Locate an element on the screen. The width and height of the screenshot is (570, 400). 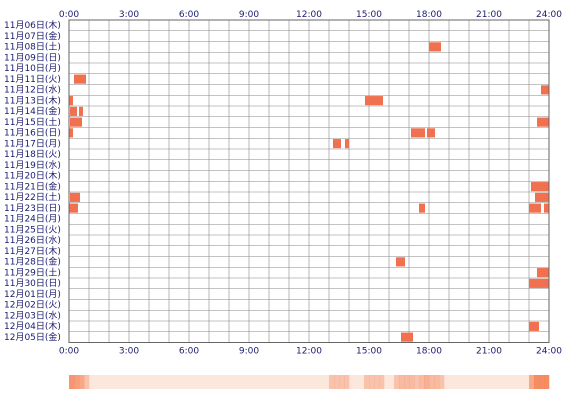
x-tick-label-top: 12:00 is located at coordinates (309, 15).